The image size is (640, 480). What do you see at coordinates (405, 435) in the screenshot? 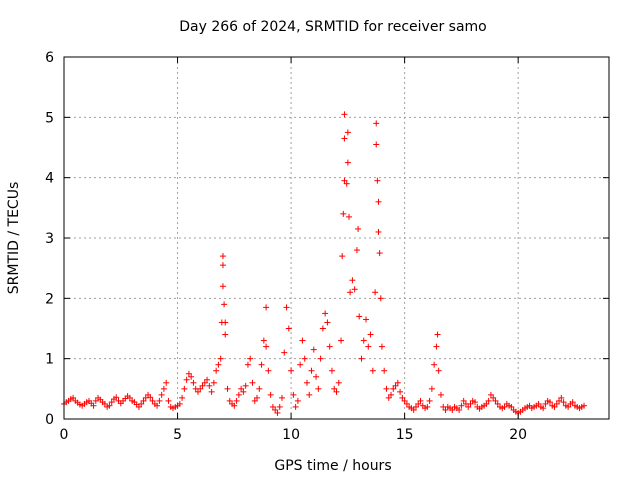
I see `x-tick-label: 15` at bounding box center [405, 435].